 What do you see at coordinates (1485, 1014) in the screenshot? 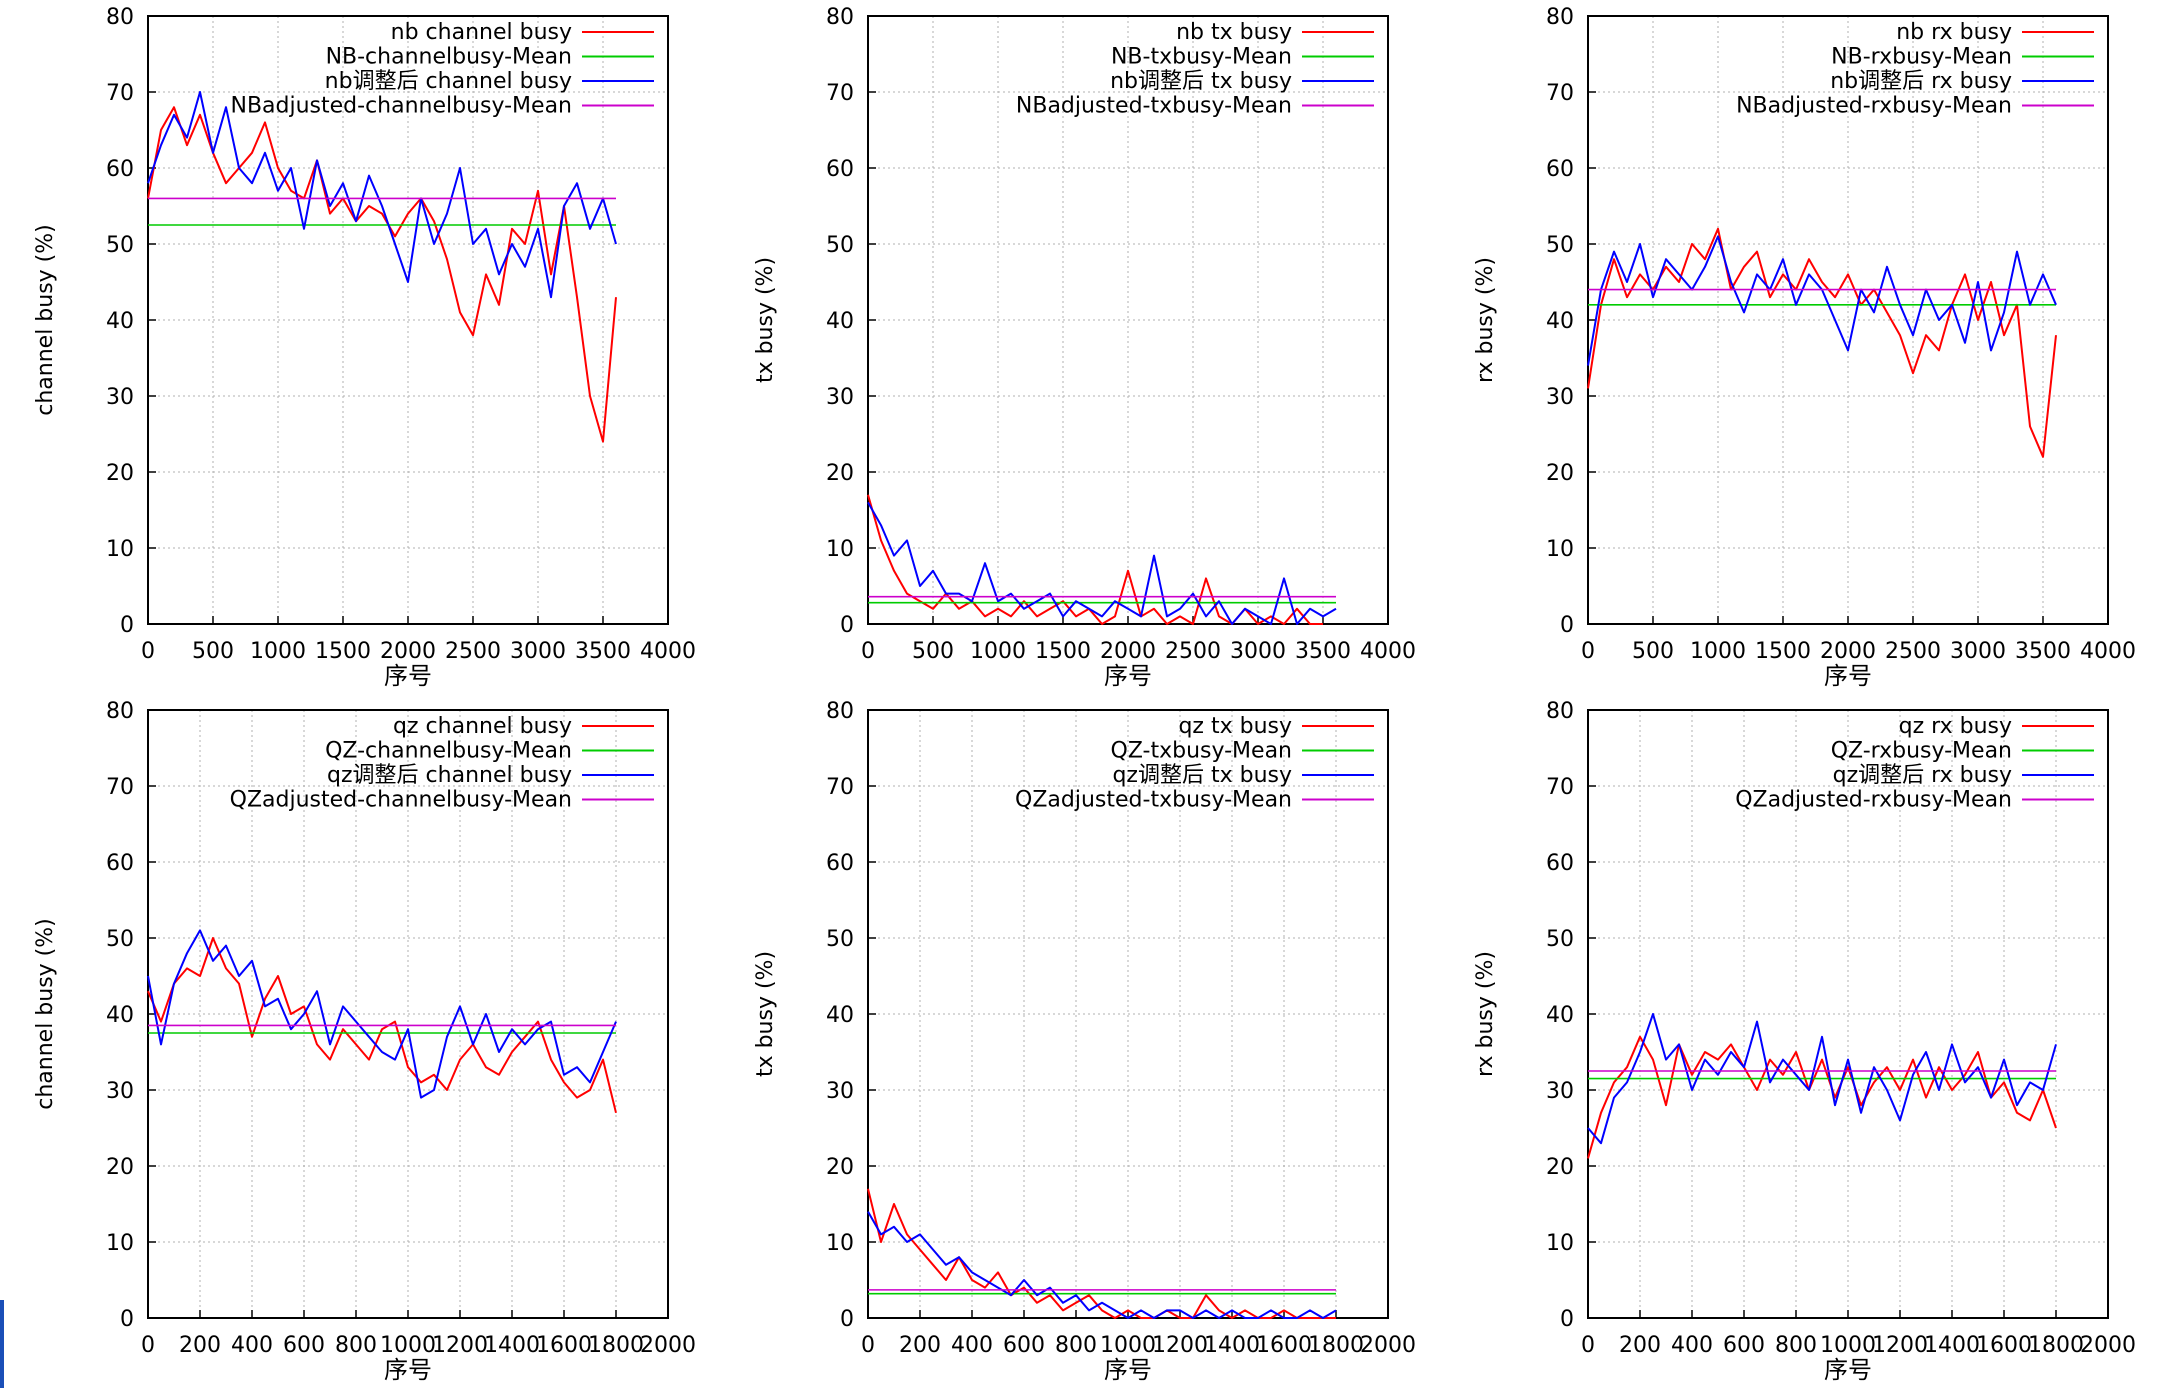
I see `y-axis-label: rx busy (%)` at bounding box center [1485, 1014].